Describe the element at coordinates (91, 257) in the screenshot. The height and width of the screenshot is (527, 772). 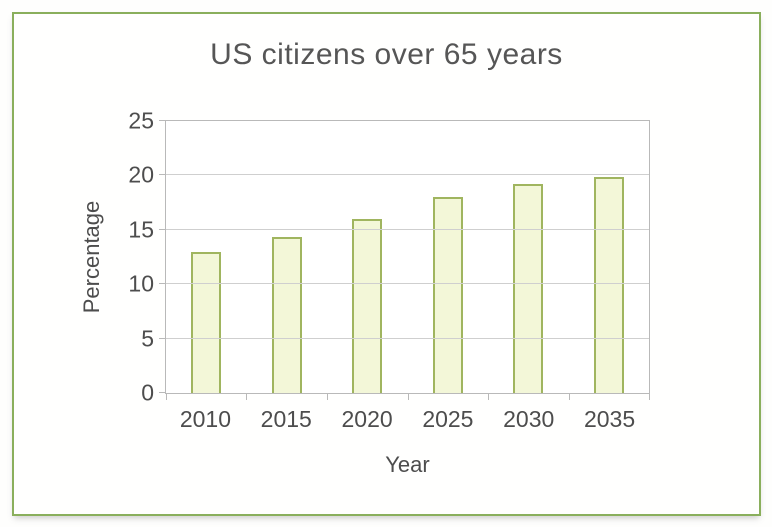
I see `y-axis-title: Percentage` at that location.